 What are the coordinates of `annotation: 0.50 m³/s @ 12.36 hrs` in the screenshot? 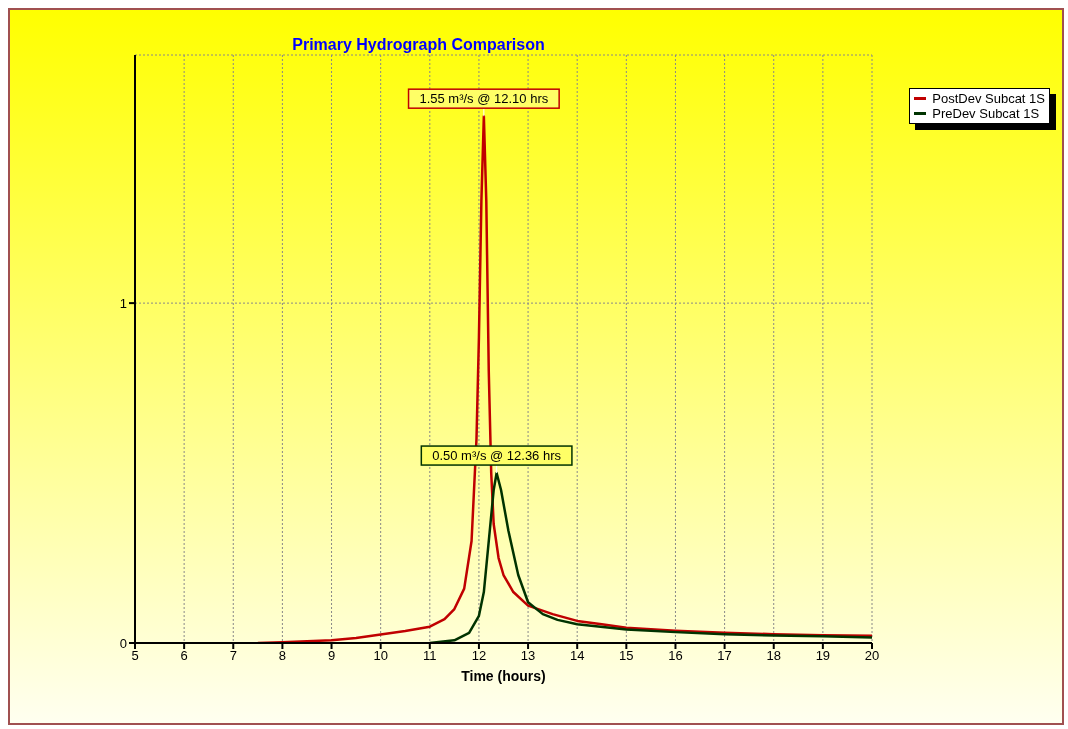 It's located at (497, 456).